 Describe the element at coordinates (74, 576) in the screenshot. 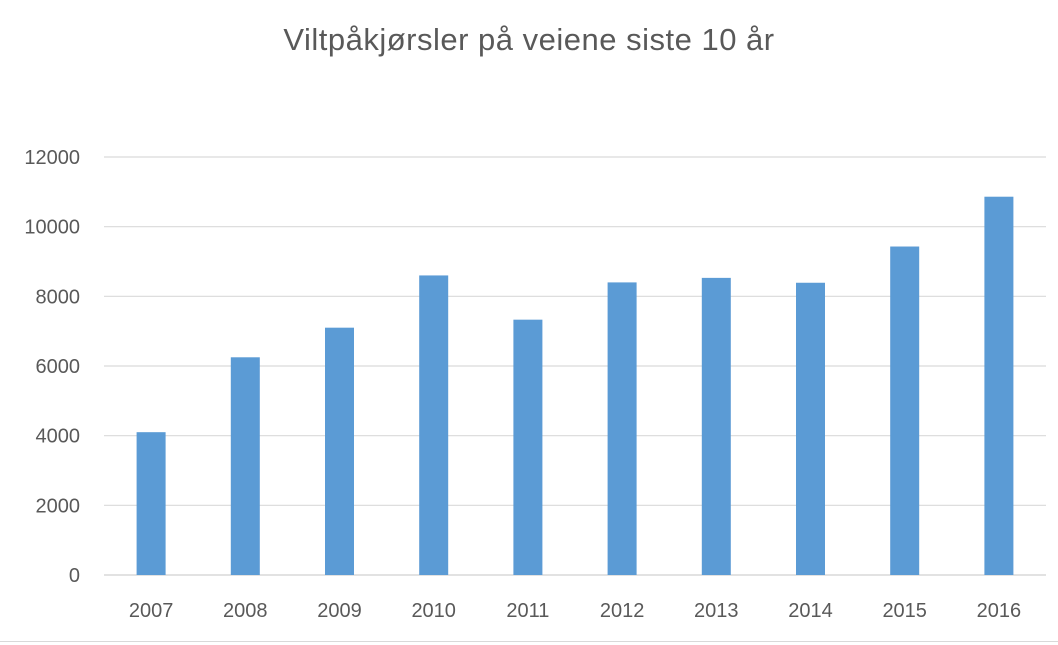

I see `y-tick-label: 0` at that location.